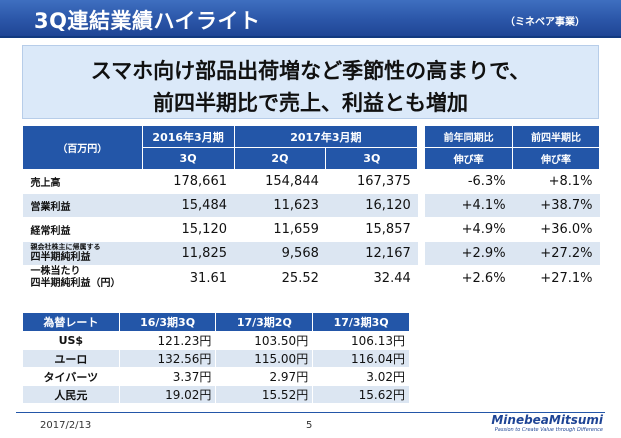 The image size is (621, 438). Describe the element at coordinates (82, 229) in the screenshot. I see `row-label: 経常利益` at that location.